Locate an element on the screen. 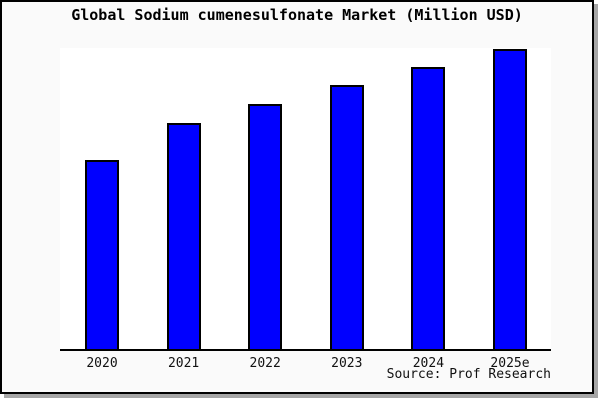  bar-2025e is located at coordinates (510, 199).